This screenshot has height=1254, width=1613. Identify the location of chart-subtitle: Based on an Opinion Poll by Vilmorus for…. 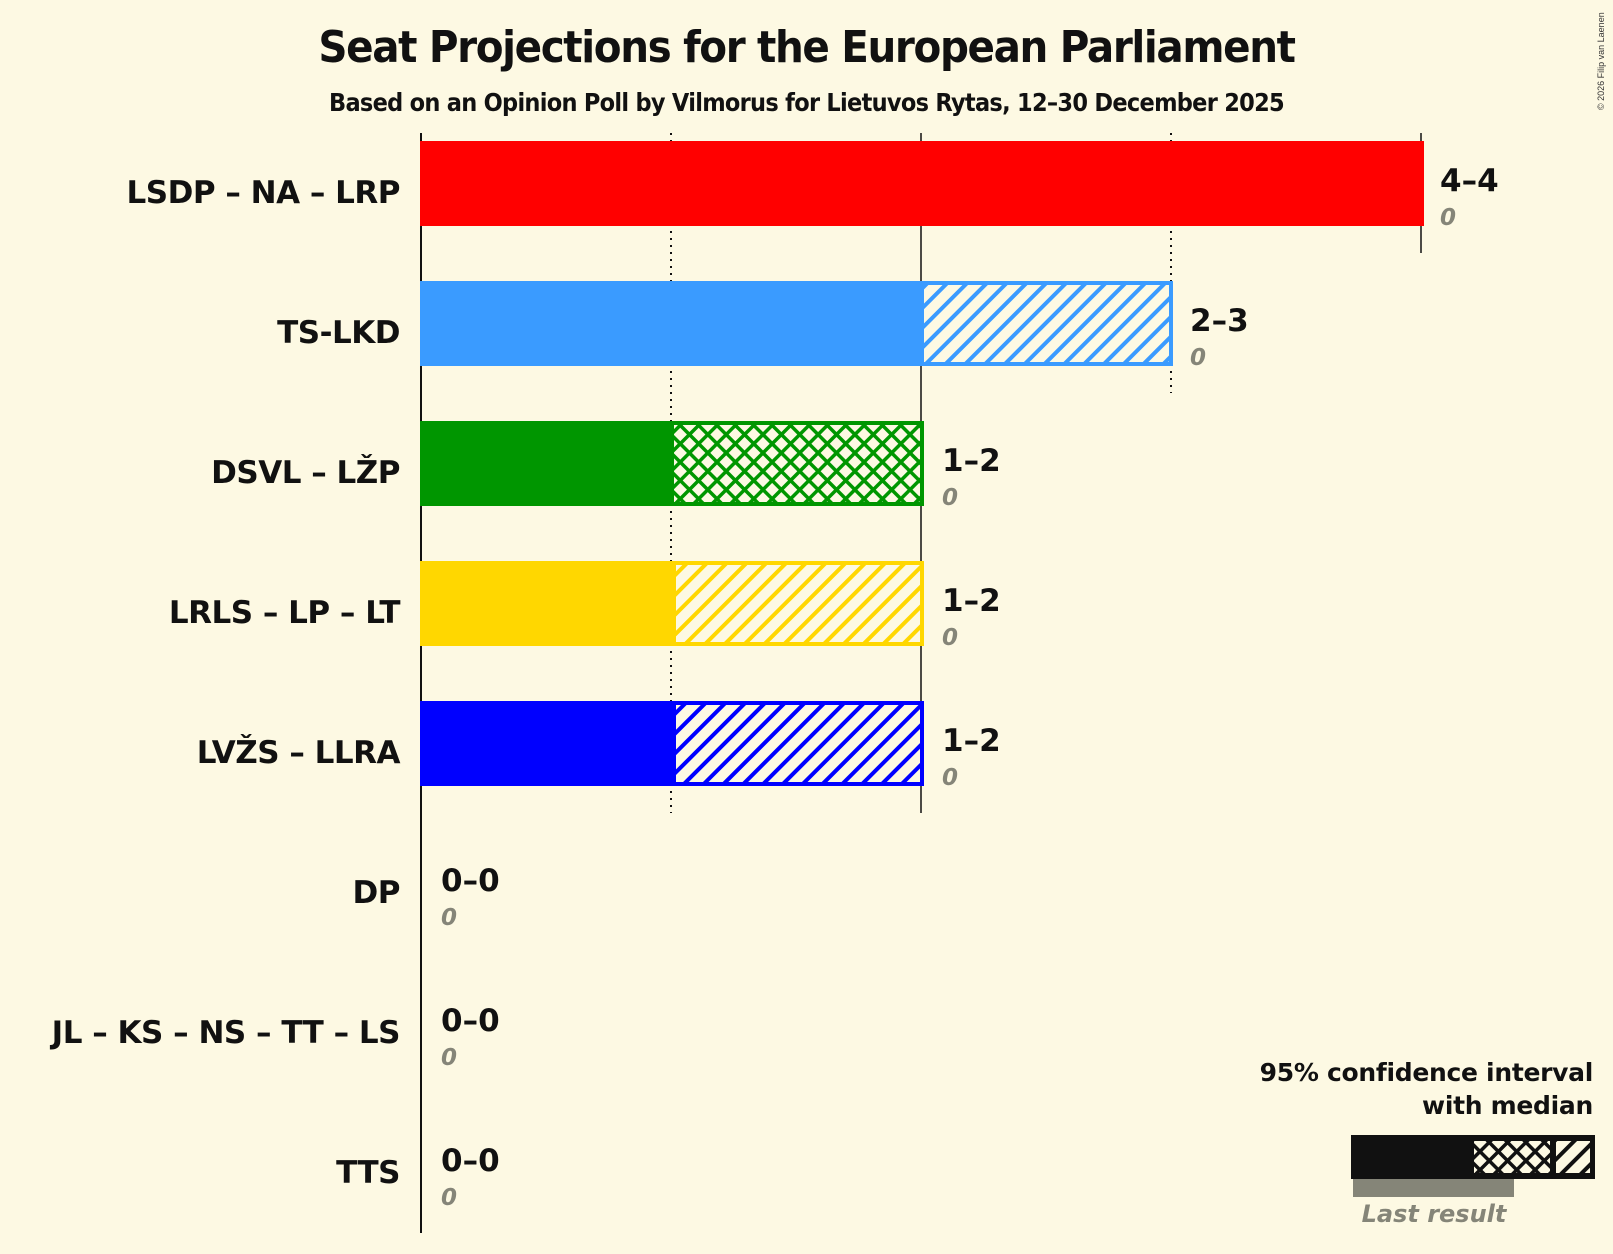
(807, 102).